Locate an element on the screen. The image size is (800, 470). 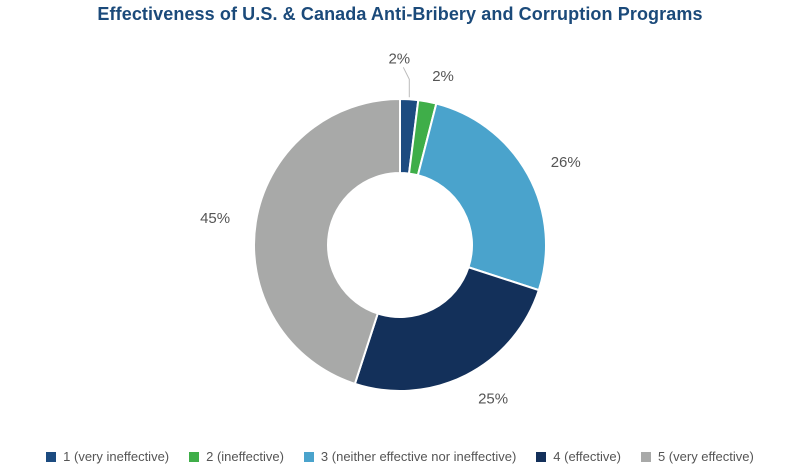
slice-label-2: 2% is located at coordinates (443, 76).